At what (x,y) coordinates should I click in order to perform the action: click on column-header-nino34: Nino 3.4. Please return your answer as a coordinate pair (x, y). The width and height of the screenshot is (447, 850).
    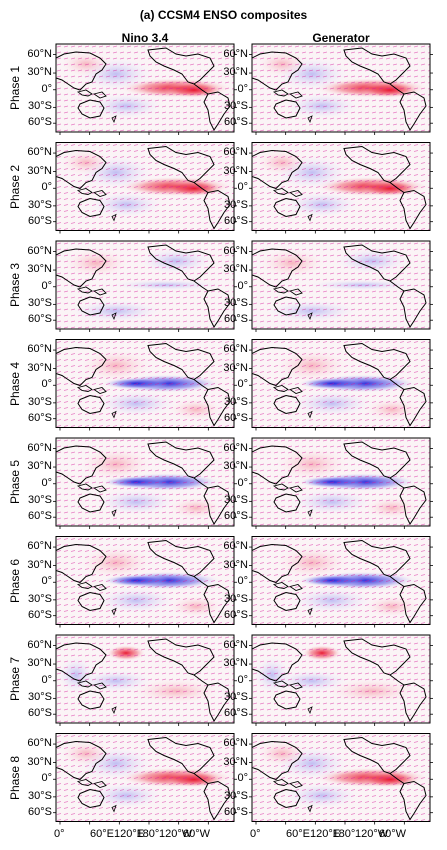
    Looking at the image, I should click on (145, 38).